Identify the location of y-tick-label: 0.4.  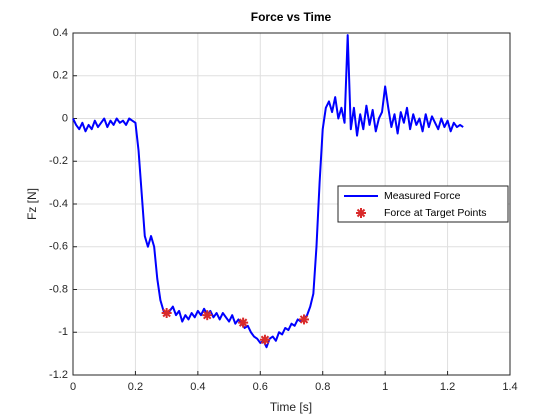
(60, 33).